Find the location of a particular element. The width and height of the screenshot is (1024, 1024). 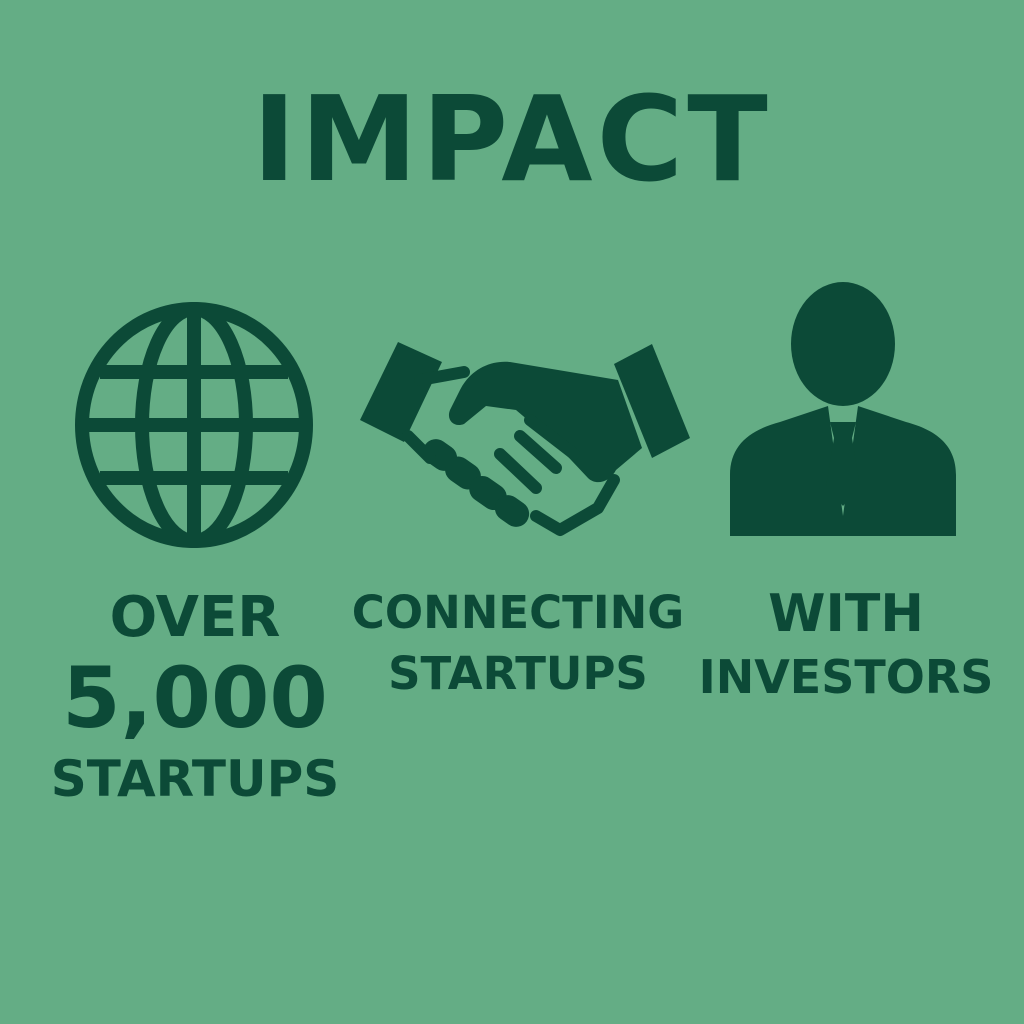

label-line-count: 5,000 is located at coordinates (195, 698).